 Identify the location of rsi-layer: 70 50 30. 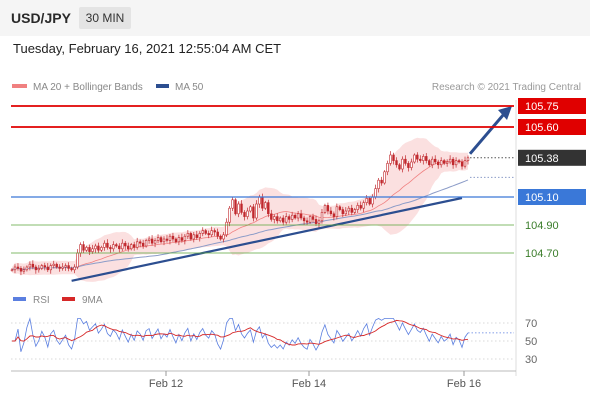
(274, 341).